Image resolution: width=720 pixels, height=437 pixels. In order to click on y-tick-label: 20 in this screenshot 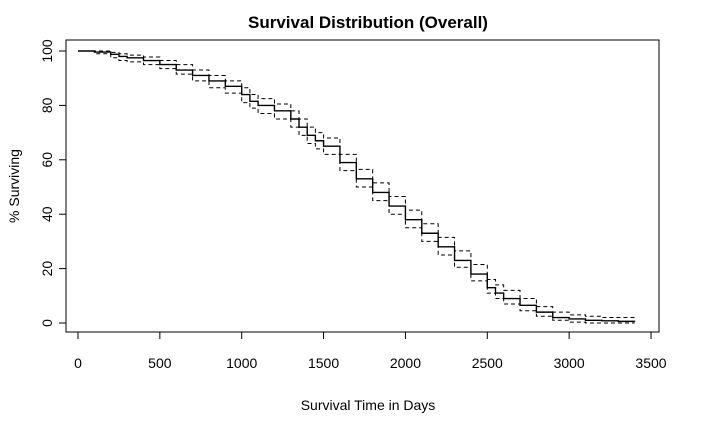, I will do `click(47, 269)`.